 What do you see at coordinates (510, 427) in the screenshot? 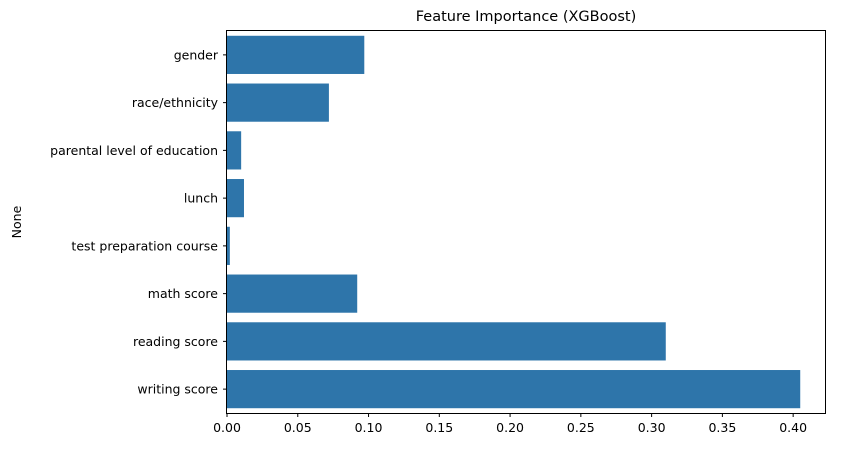
I see `x-tick-label: 0.20` at bounding box center [510, 427].